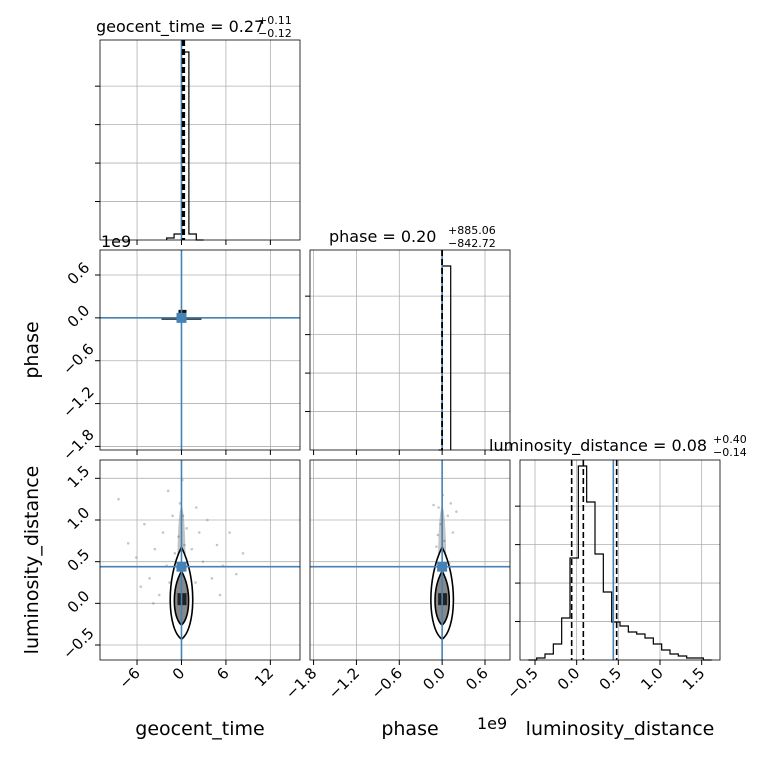 The image size is (760, 760). Describe the element at coordinates (78, 445) in the screenshot. I see `ytick-label-phase-0: −1.8` at that location.